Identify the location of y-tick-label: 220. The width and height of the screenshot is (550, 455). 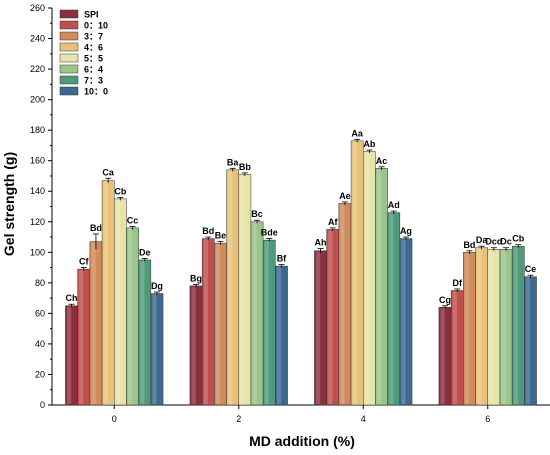
(37, 69).